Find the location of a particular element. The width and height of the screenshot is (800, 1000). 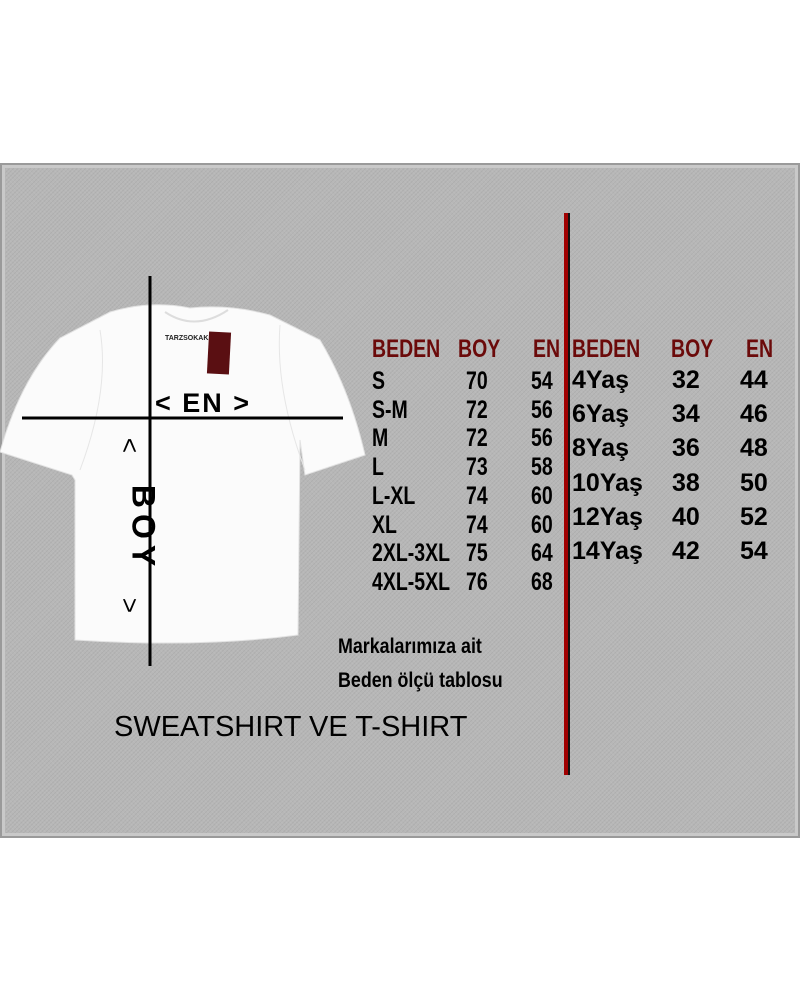

kids-row-width: 44 is located at coordinates (754, 380).